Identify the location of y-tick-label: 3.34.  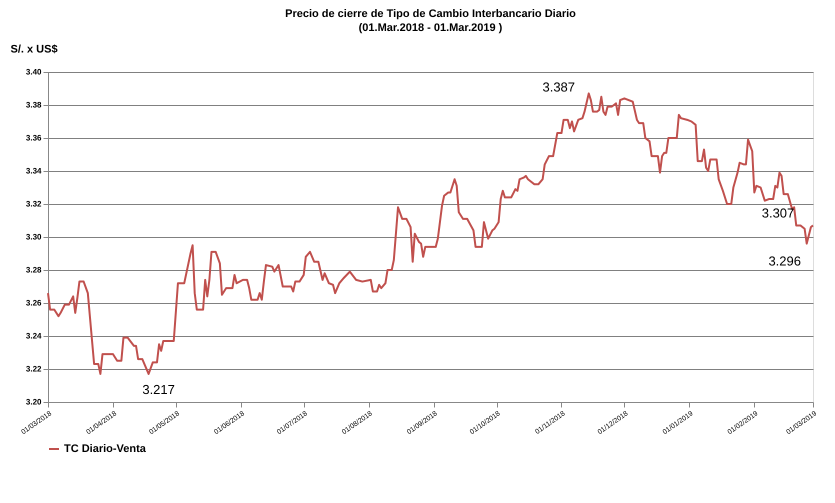
(34, 171).